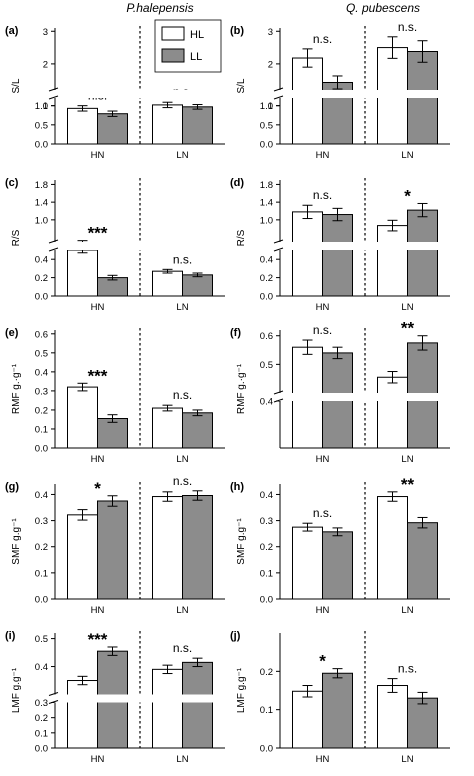 This screenshot has width=474, height=776. I want to click on panel-label: (a), so click(12, 31).